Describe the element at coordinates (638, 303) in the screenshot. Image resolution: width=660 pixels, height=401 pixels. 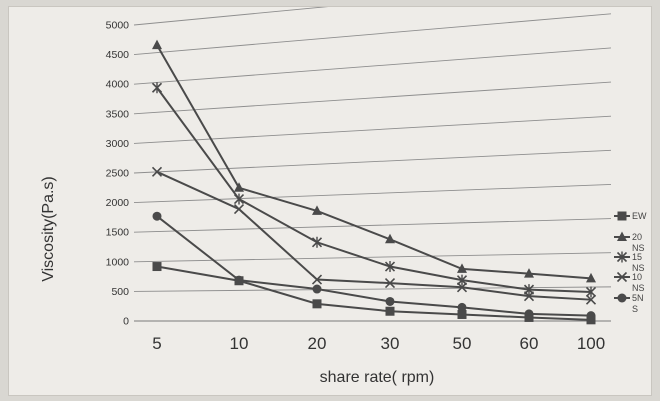
I see `legend-label: 5N S` at that location.